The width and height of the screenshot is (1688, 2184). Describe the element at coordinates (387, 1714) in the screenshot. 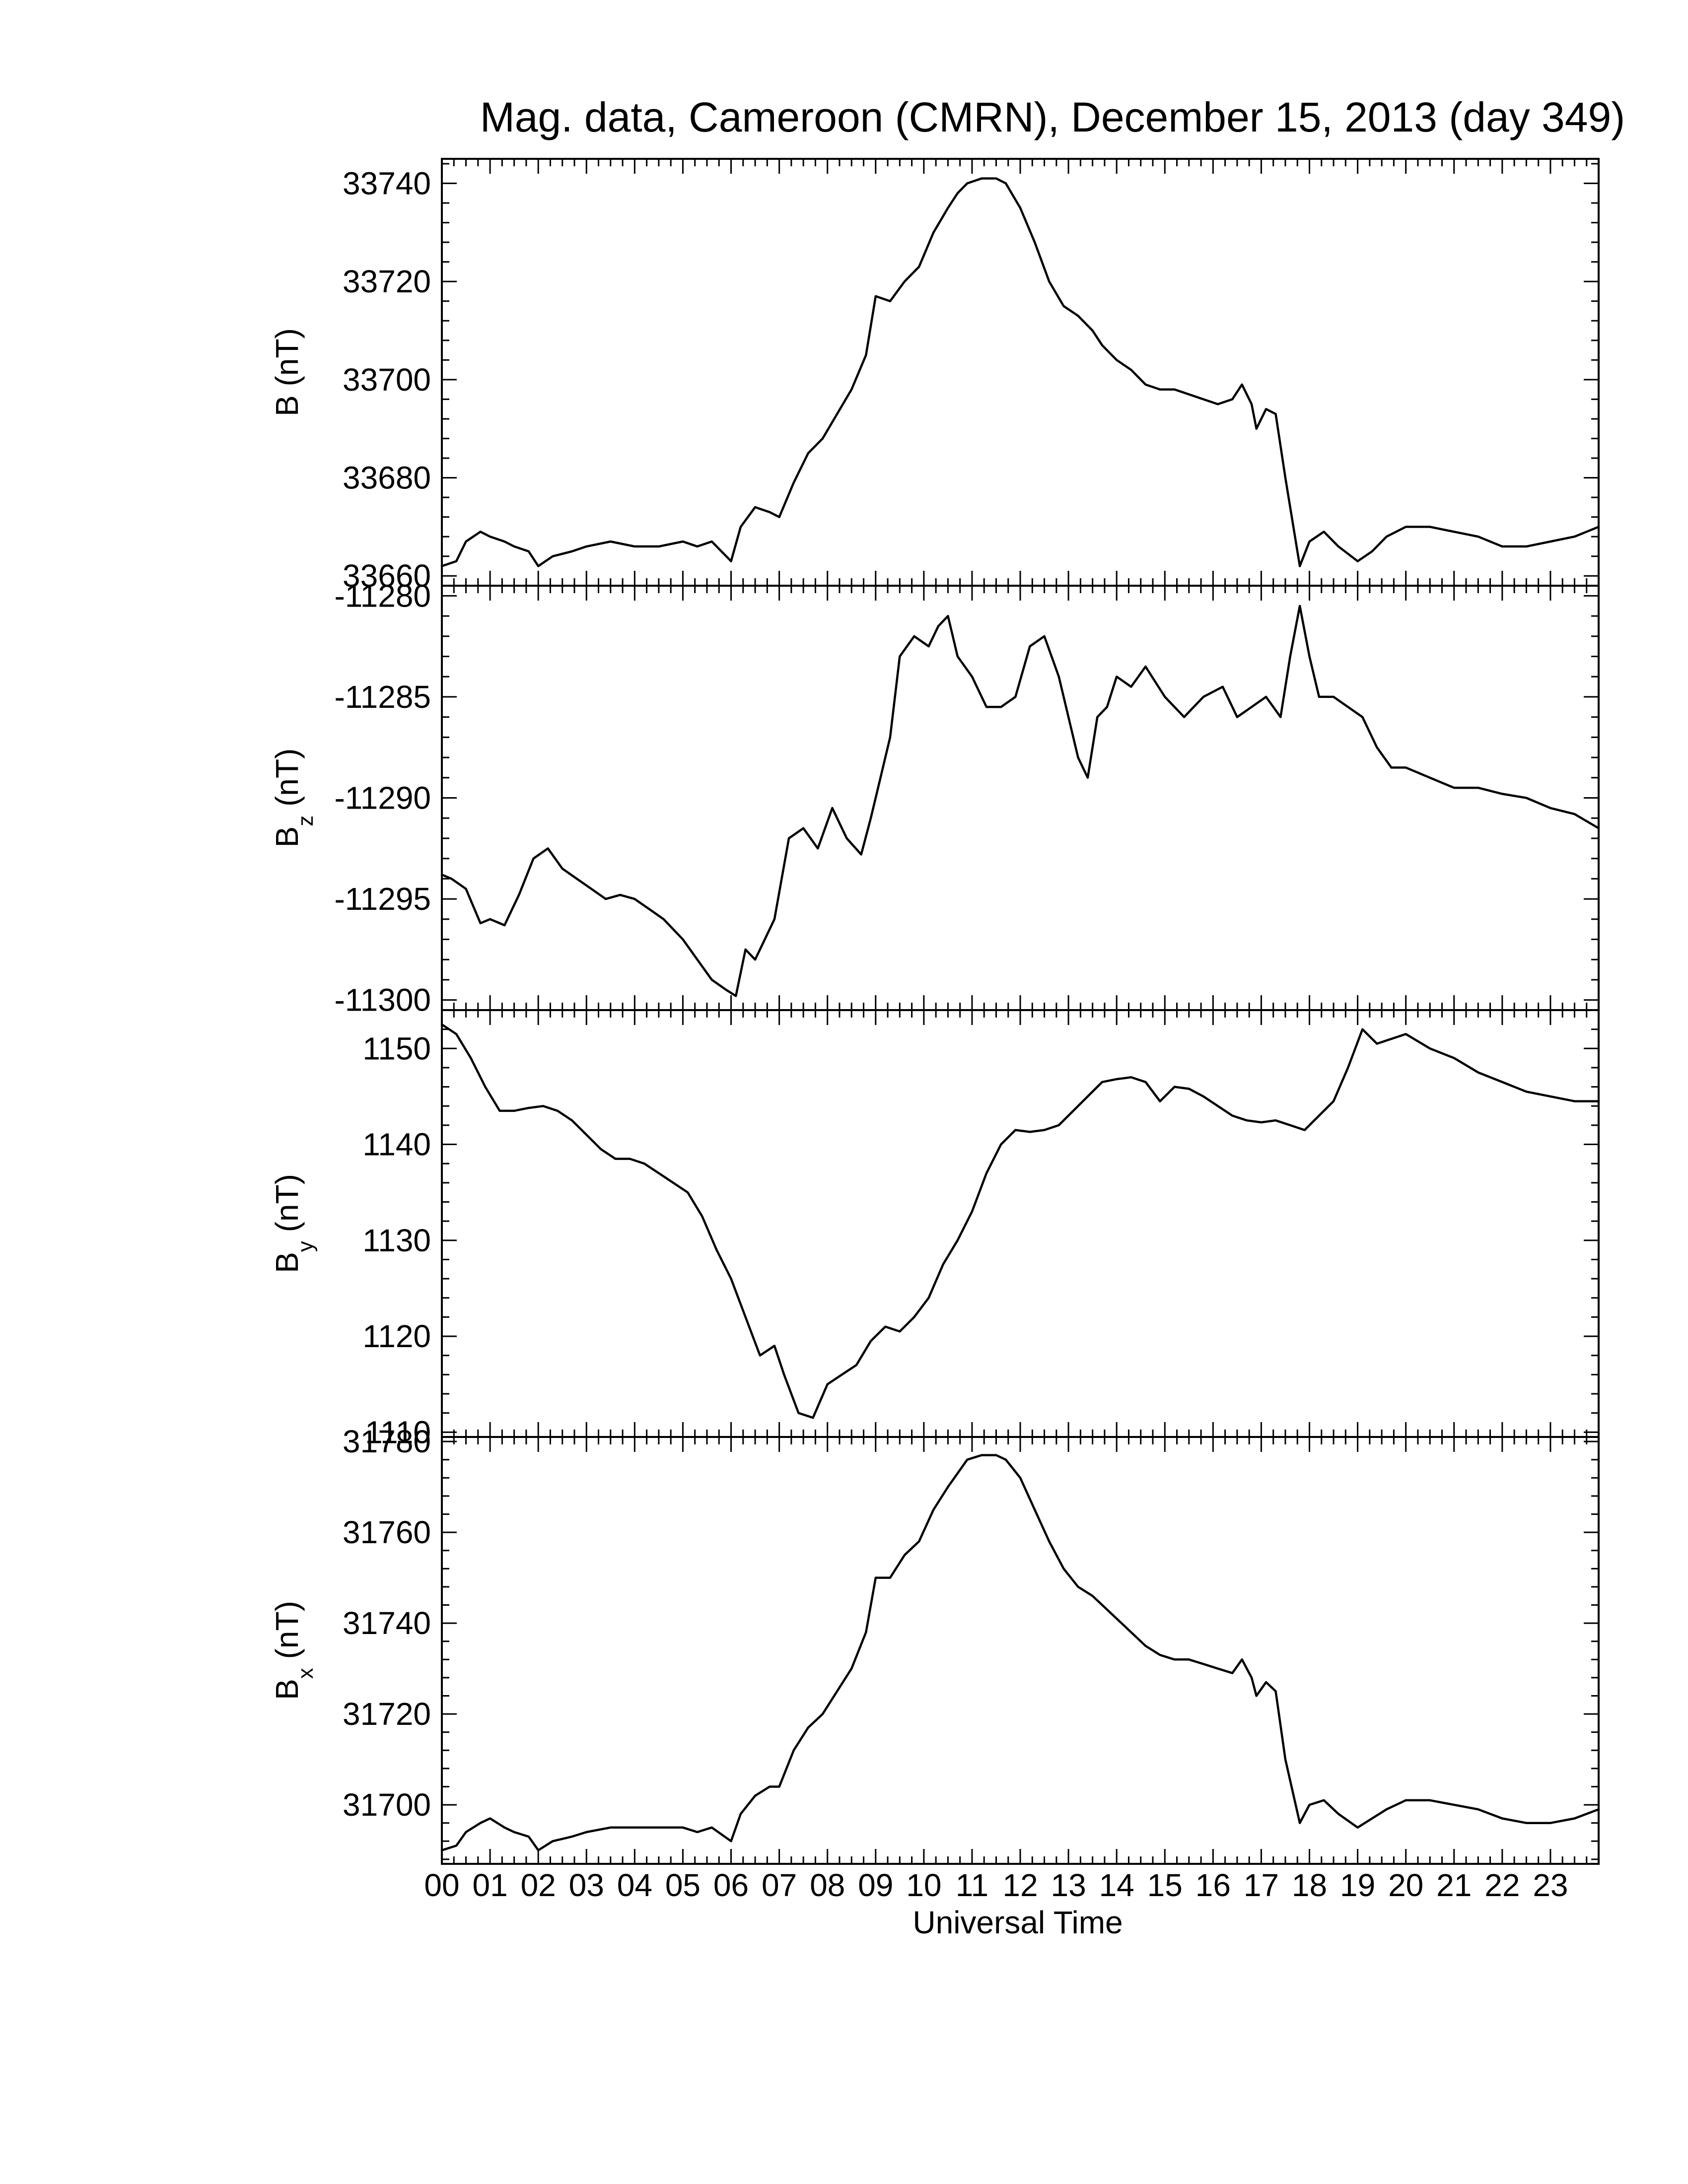

I see `y-tick-label: 31720` at that location.